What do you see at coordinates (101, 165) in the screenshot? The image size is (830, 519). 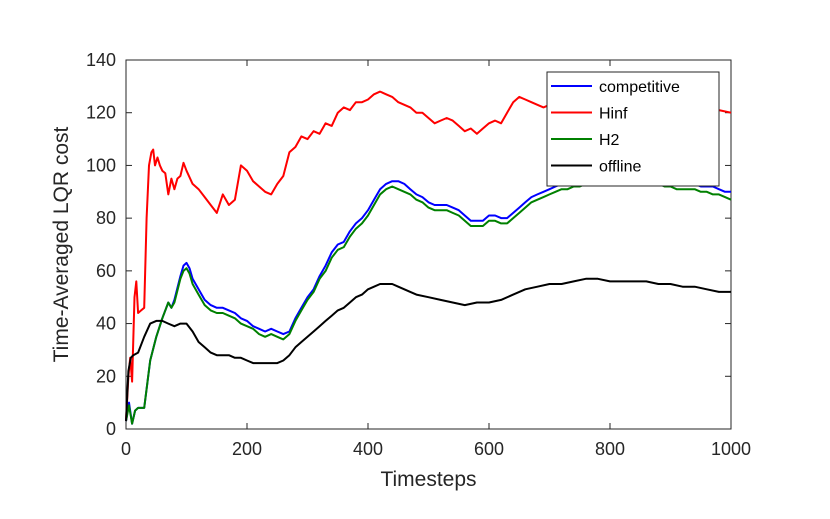 I see `y-tick-label: 100` at bounding box center [101, 165].